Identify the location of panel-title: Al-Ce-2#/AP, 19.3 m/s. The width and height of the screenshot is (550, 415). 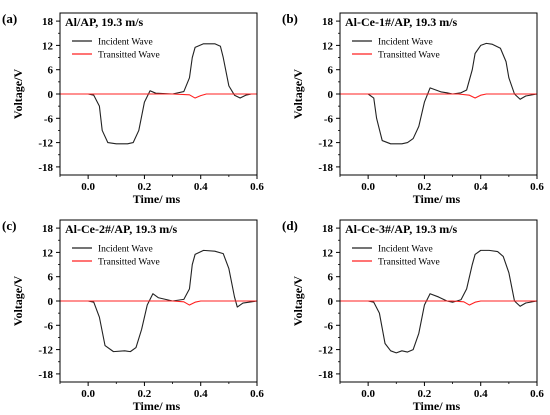
(121, 229).